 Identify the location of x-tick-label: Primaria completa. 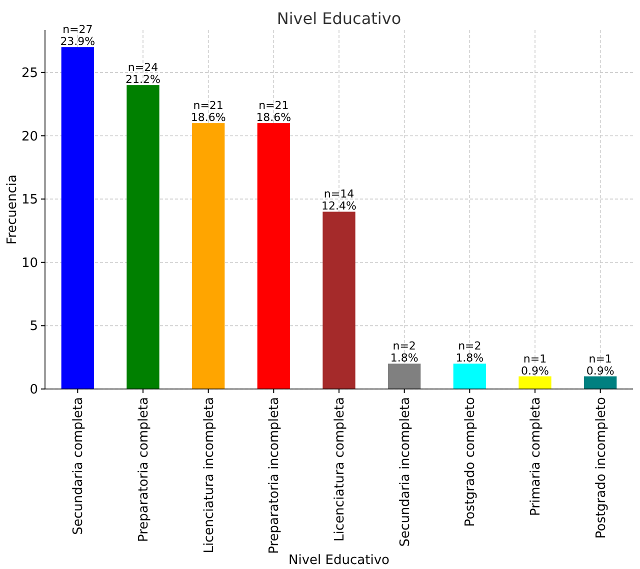
(536, 456).